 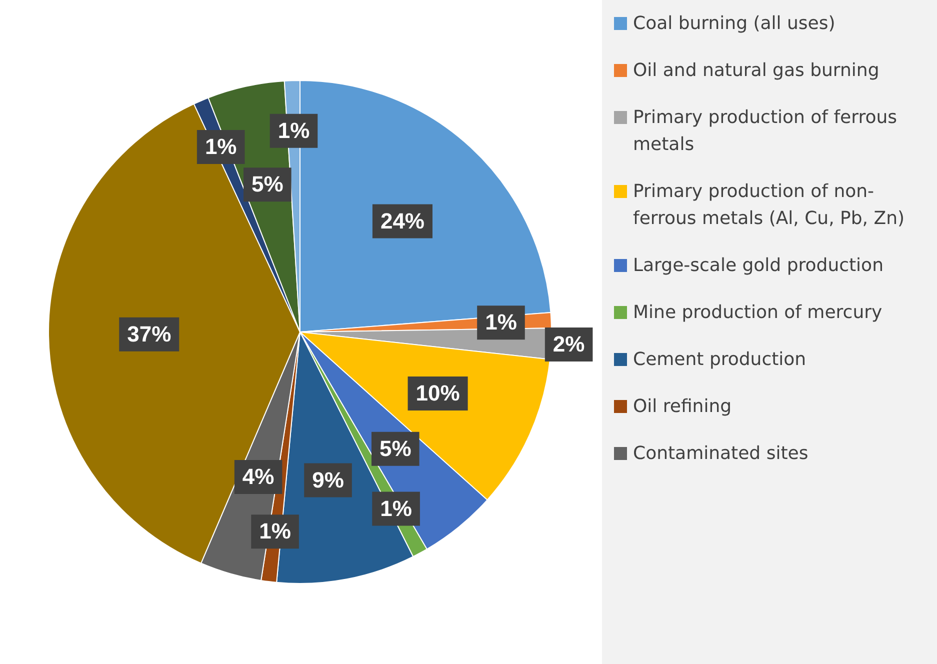 What do you see at coordinates (402, 221) in the screenshot?
I see `data-label: 24%` at bounding box center [402, 221].